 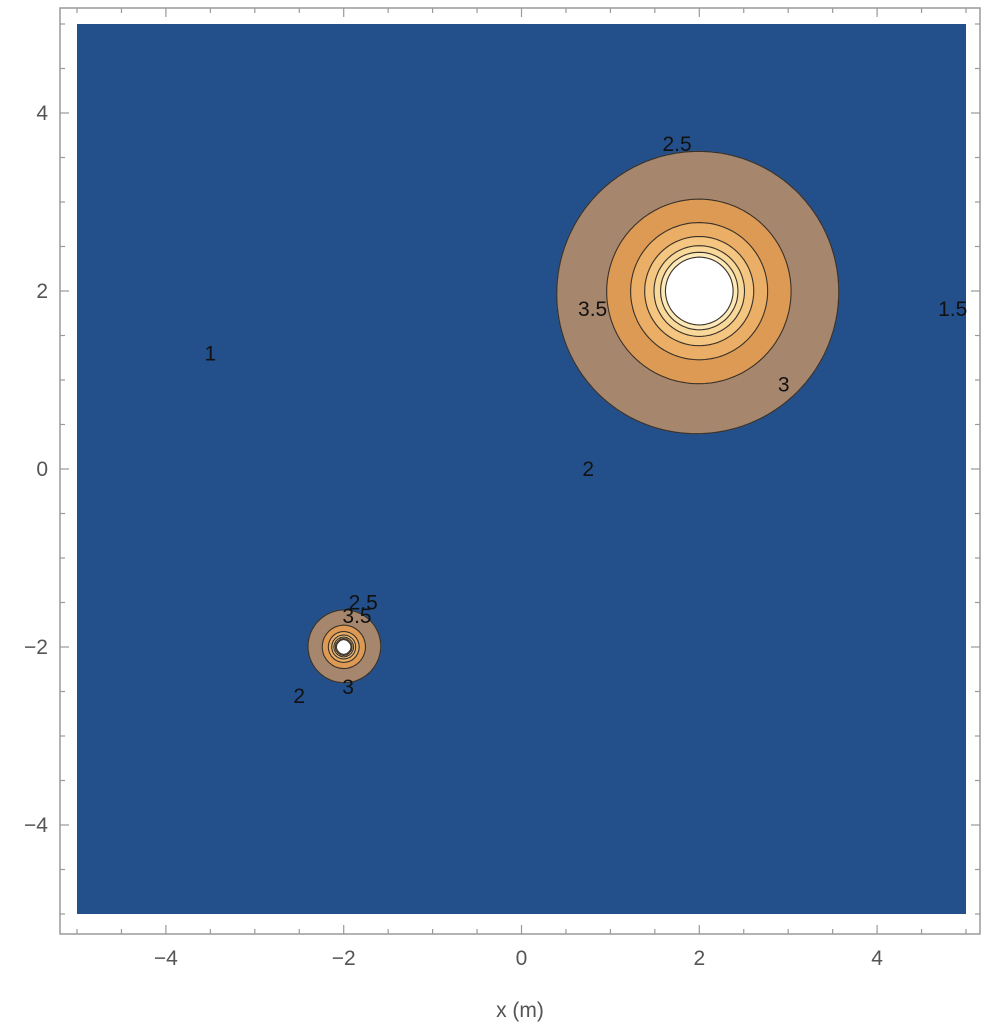 I want to click on x-tick-label: 0, so click(x=522, y=958).